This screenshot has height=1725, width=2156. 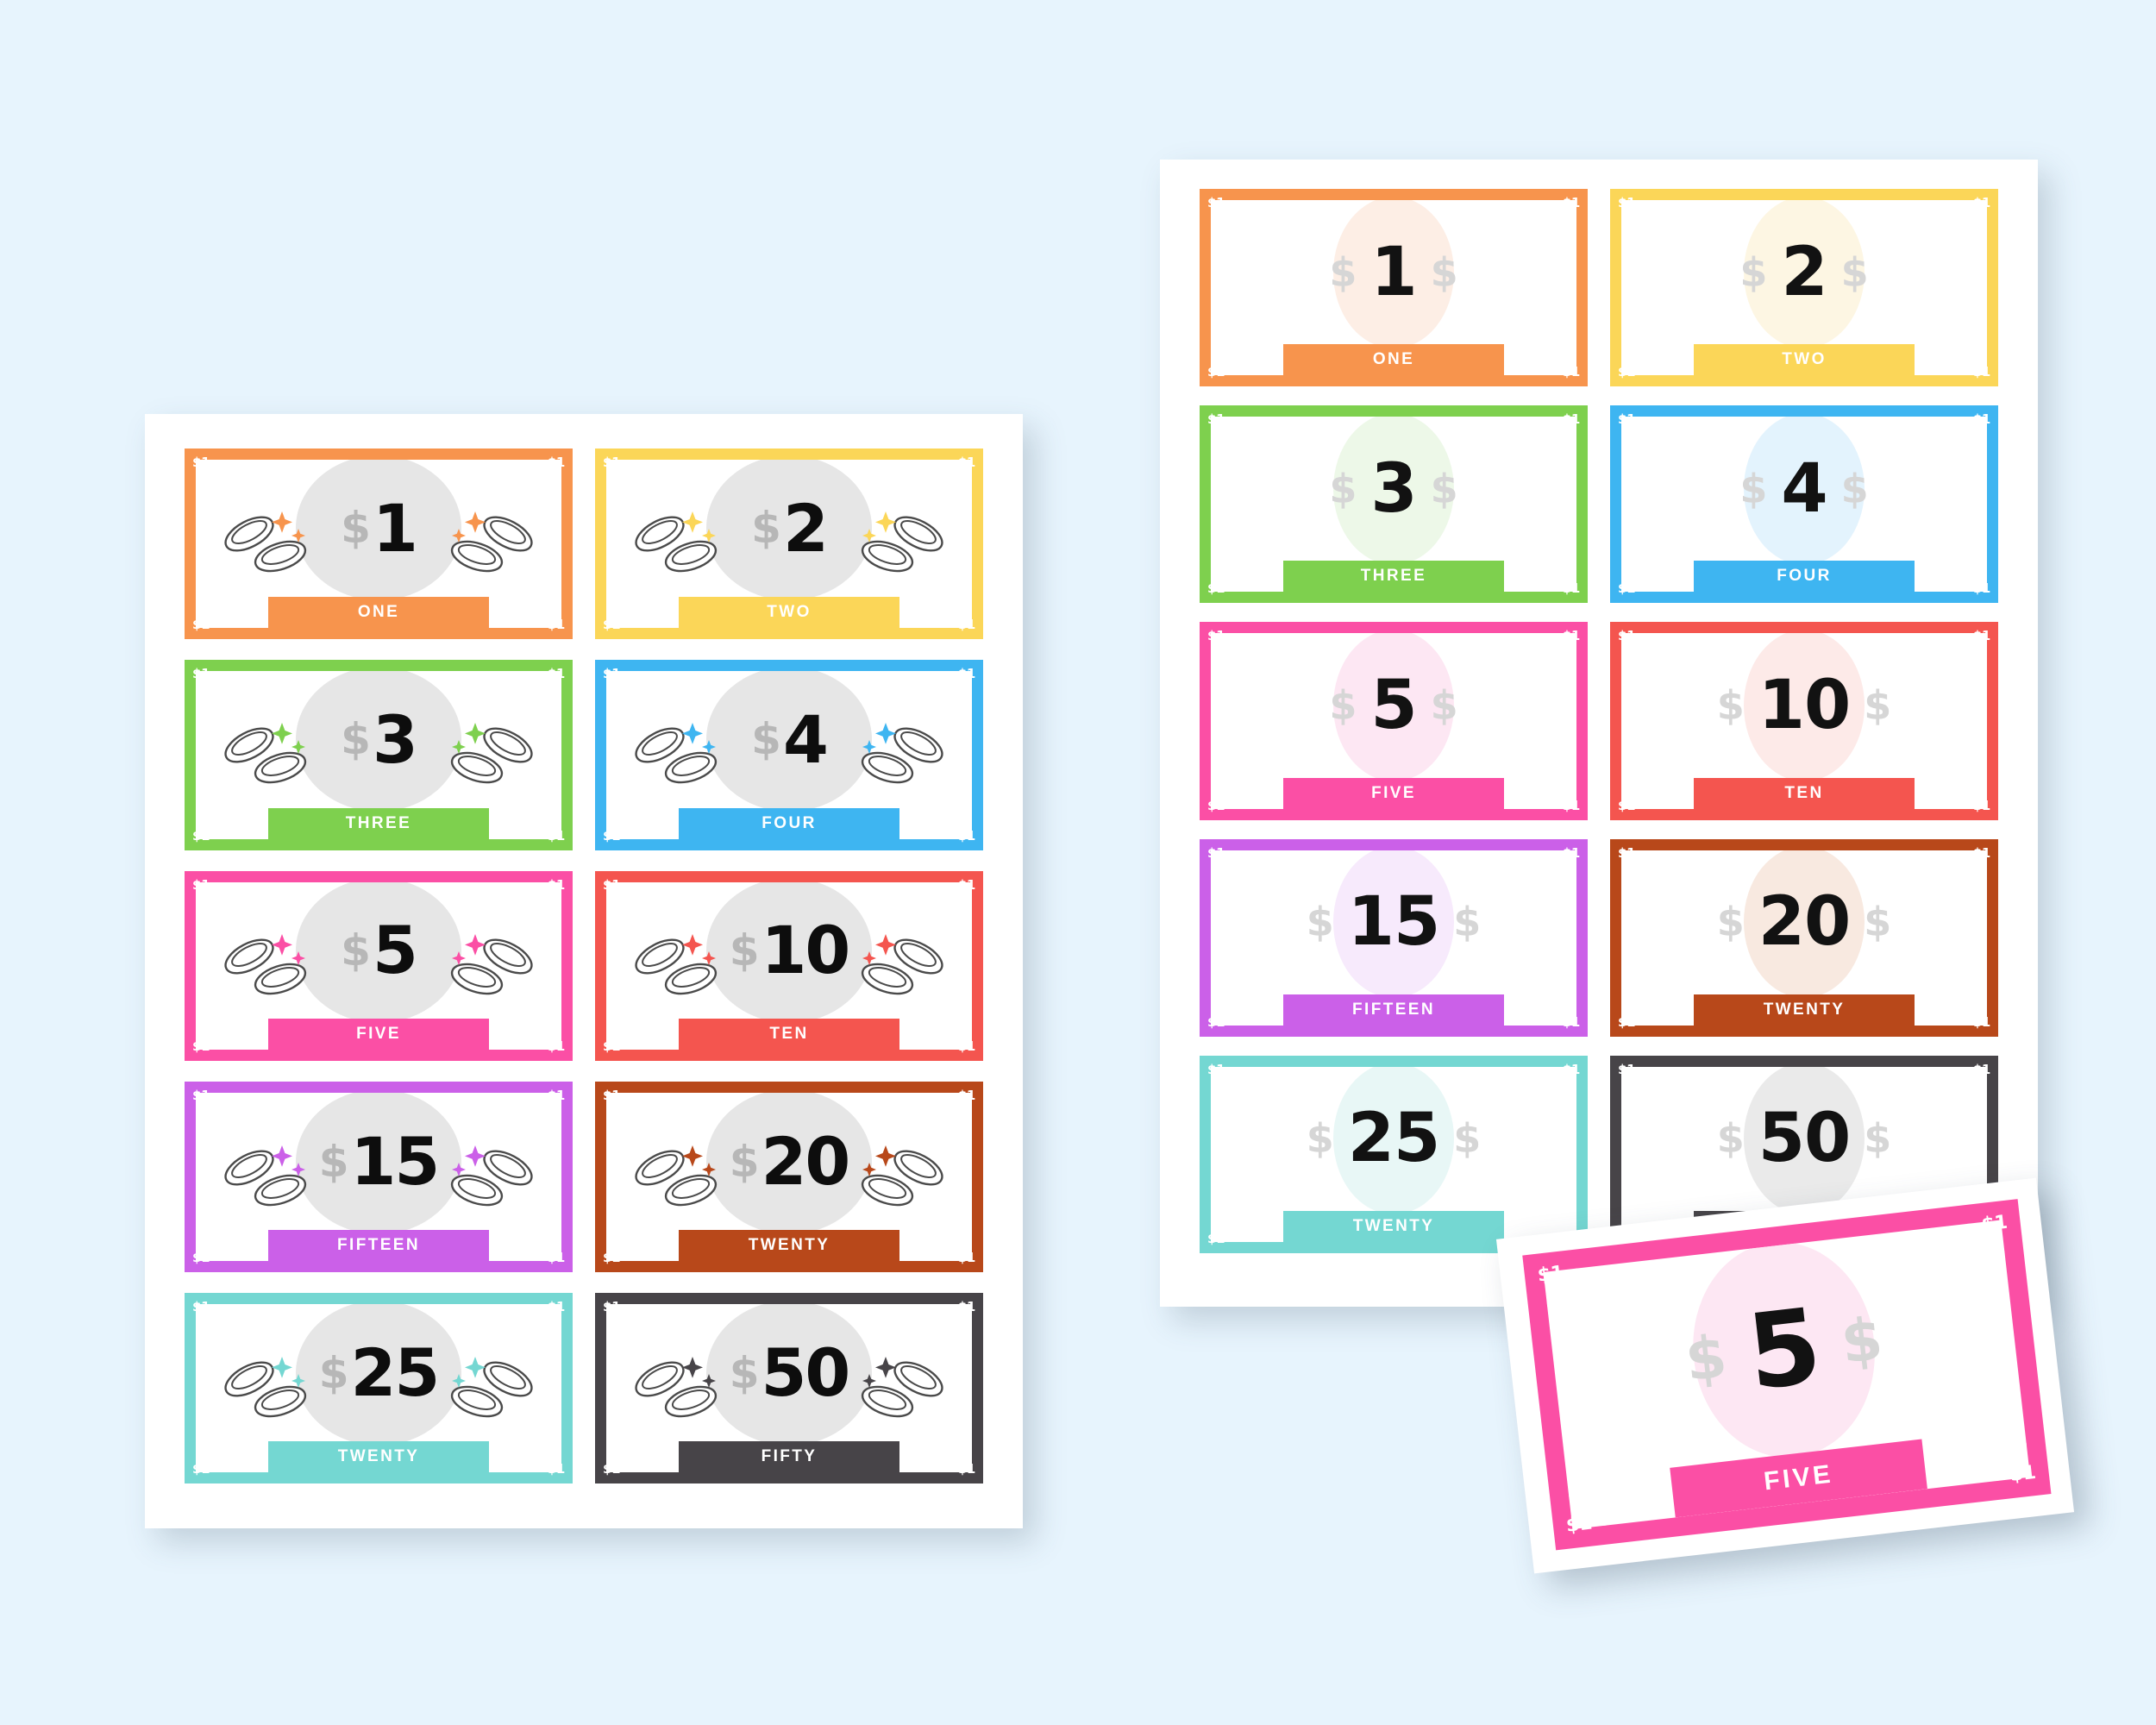 I want to click on bill-inner-face: $10 TEN, so click(x=789, y=966).